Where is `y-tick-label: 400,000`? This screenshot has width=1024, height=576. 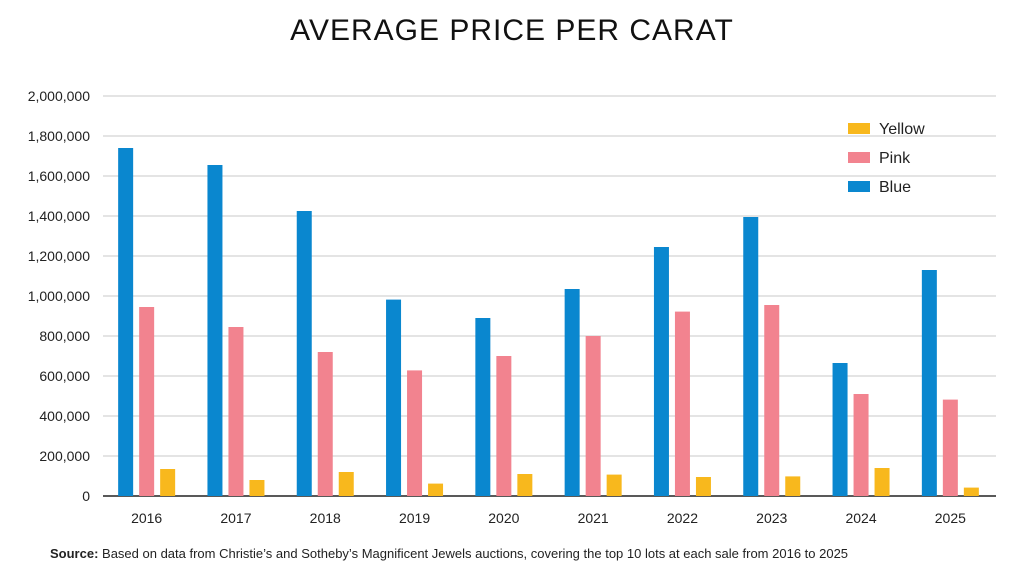
y-tick-label: 400,000 is located at coordinates (64, 416).